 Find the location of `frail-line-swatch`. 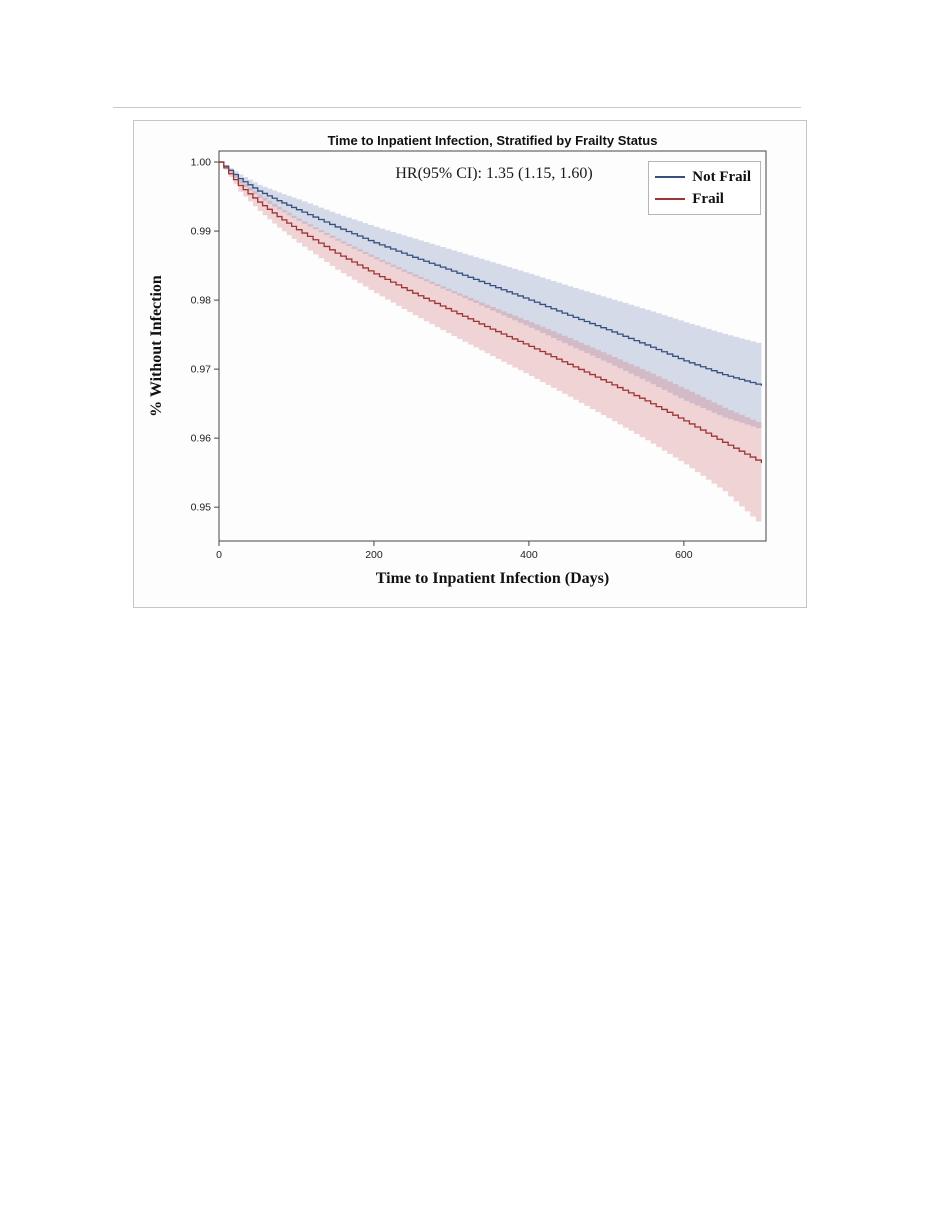

frail-line-swatch is located at coordinates (670, 199).